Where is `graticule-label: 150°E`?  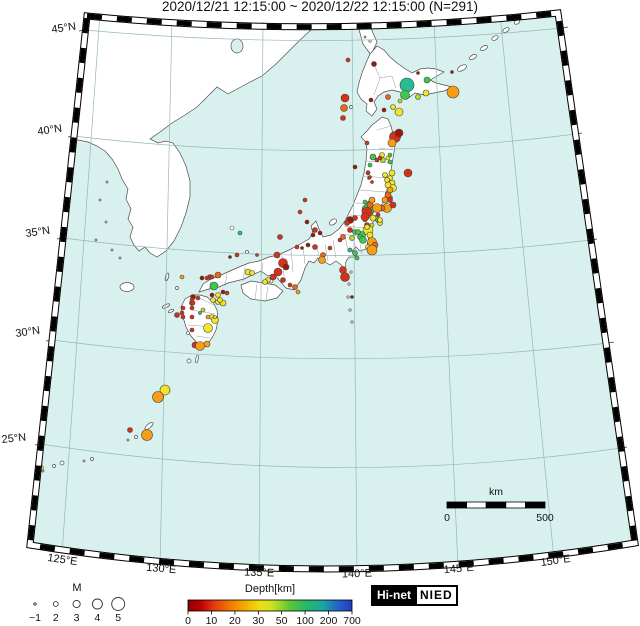
graticule-label: 150°E is located at coordinates (555, 561).